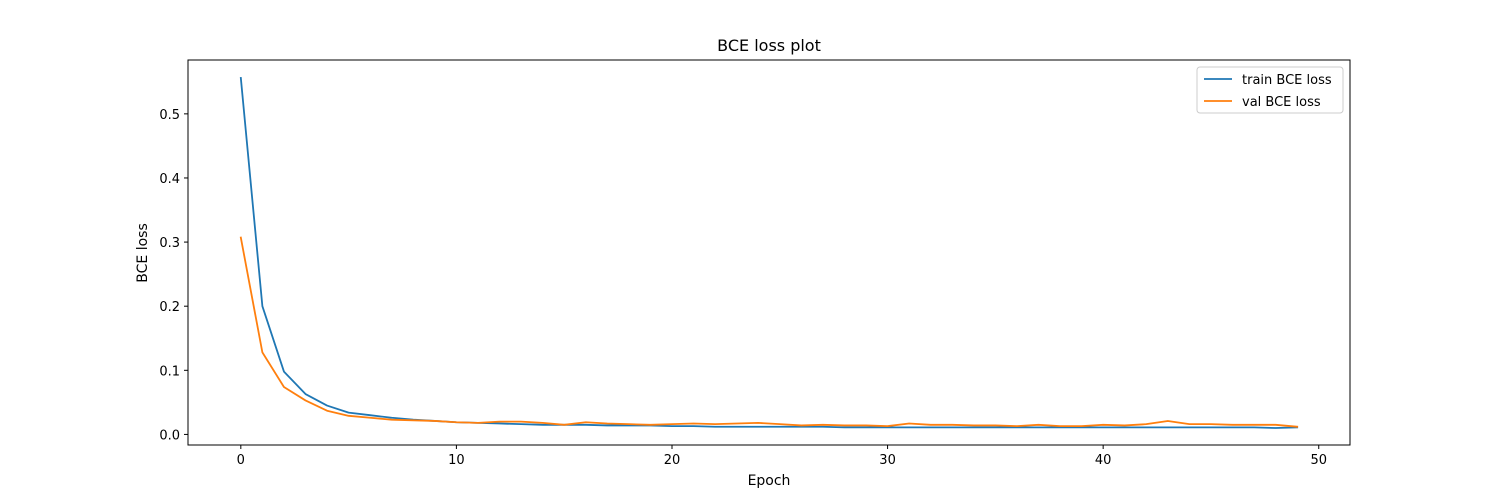  What do you see at coordinates (169, 307) in the screenshot?
I see `y-tick-label: 0.2` at bounding box center [169, 307].